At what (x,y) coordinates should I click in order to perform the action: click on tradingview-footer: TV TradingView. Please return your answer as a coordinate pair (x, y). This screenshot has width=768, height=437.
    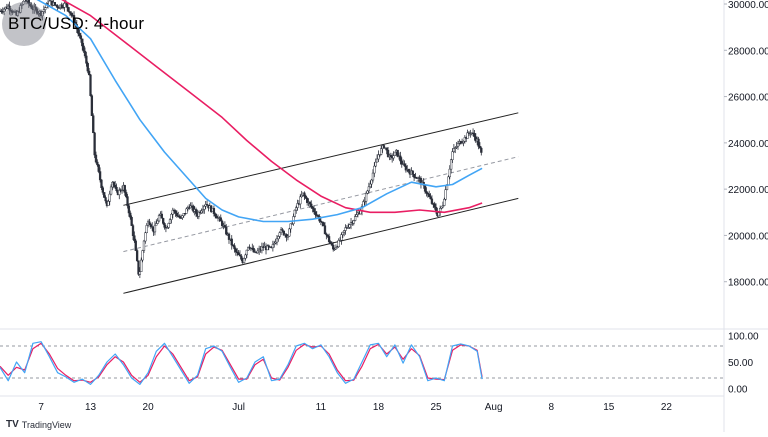
    Looking at the image, I should click on (38, 424).